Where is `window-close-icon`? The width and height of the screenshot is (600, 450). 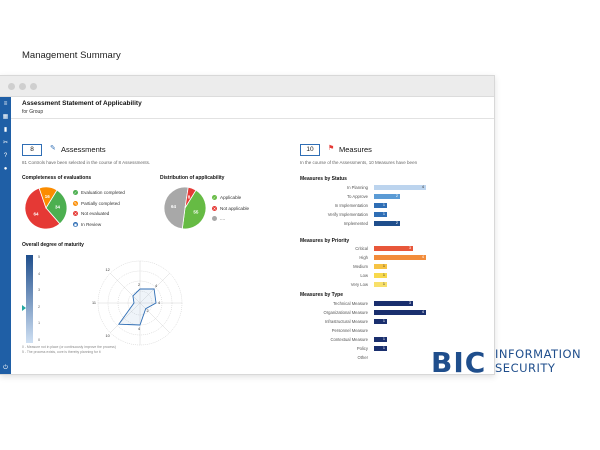
window-close-icon is located at coordinates (11, 86).